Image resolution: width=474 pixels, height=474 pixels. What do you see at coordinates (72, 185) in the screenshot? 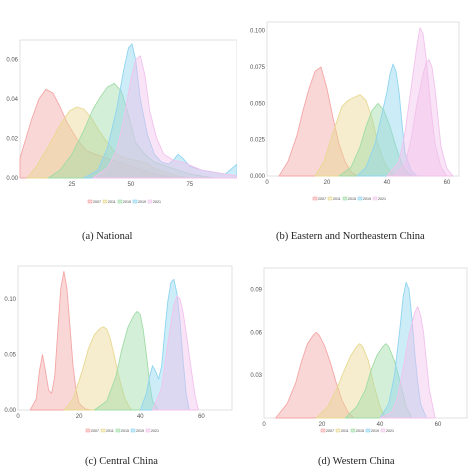
I see `x-tick-label: 25` at bounding box center [72, 185].